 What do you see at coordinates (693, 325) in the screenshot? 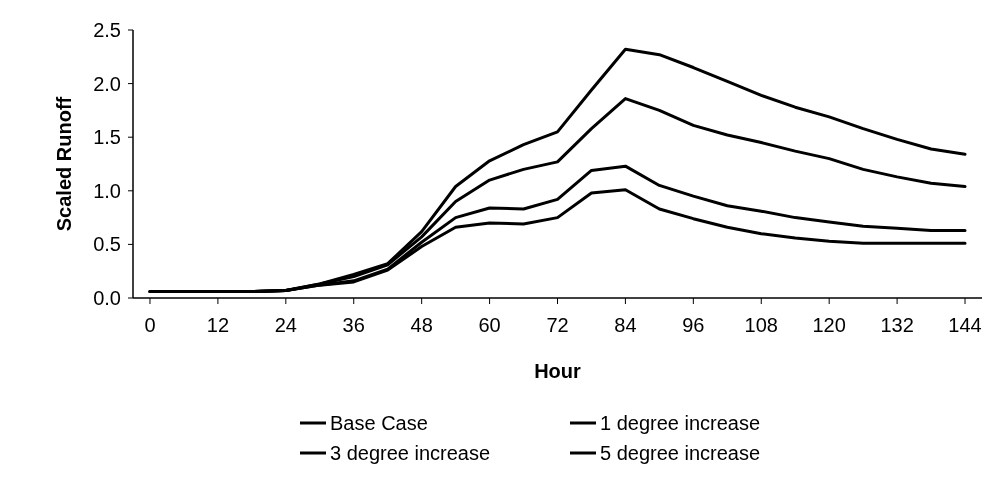
I see `x-tick-label: 96` at bounding box center [693, 325].